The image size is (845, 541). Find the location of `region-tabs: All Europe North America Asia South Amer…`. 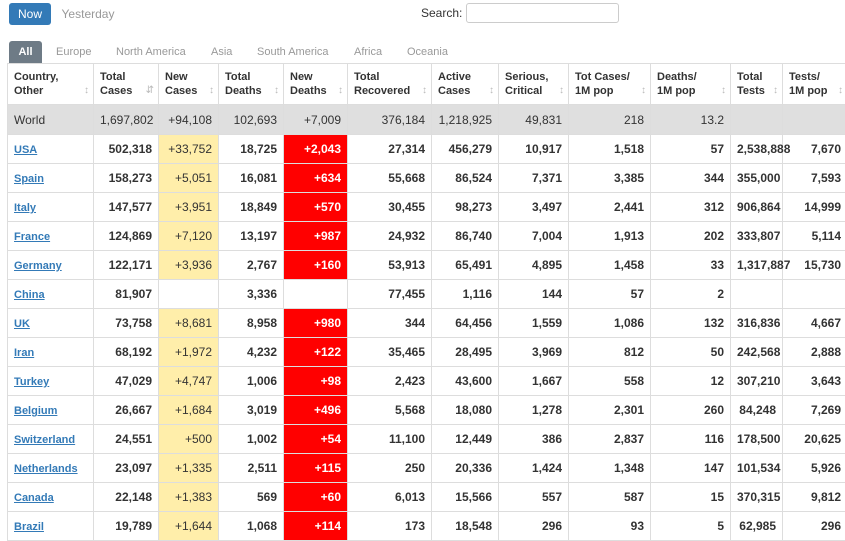

region-tabs: All Europe North America Asia South Amer… is located at coordinates (422, 52).